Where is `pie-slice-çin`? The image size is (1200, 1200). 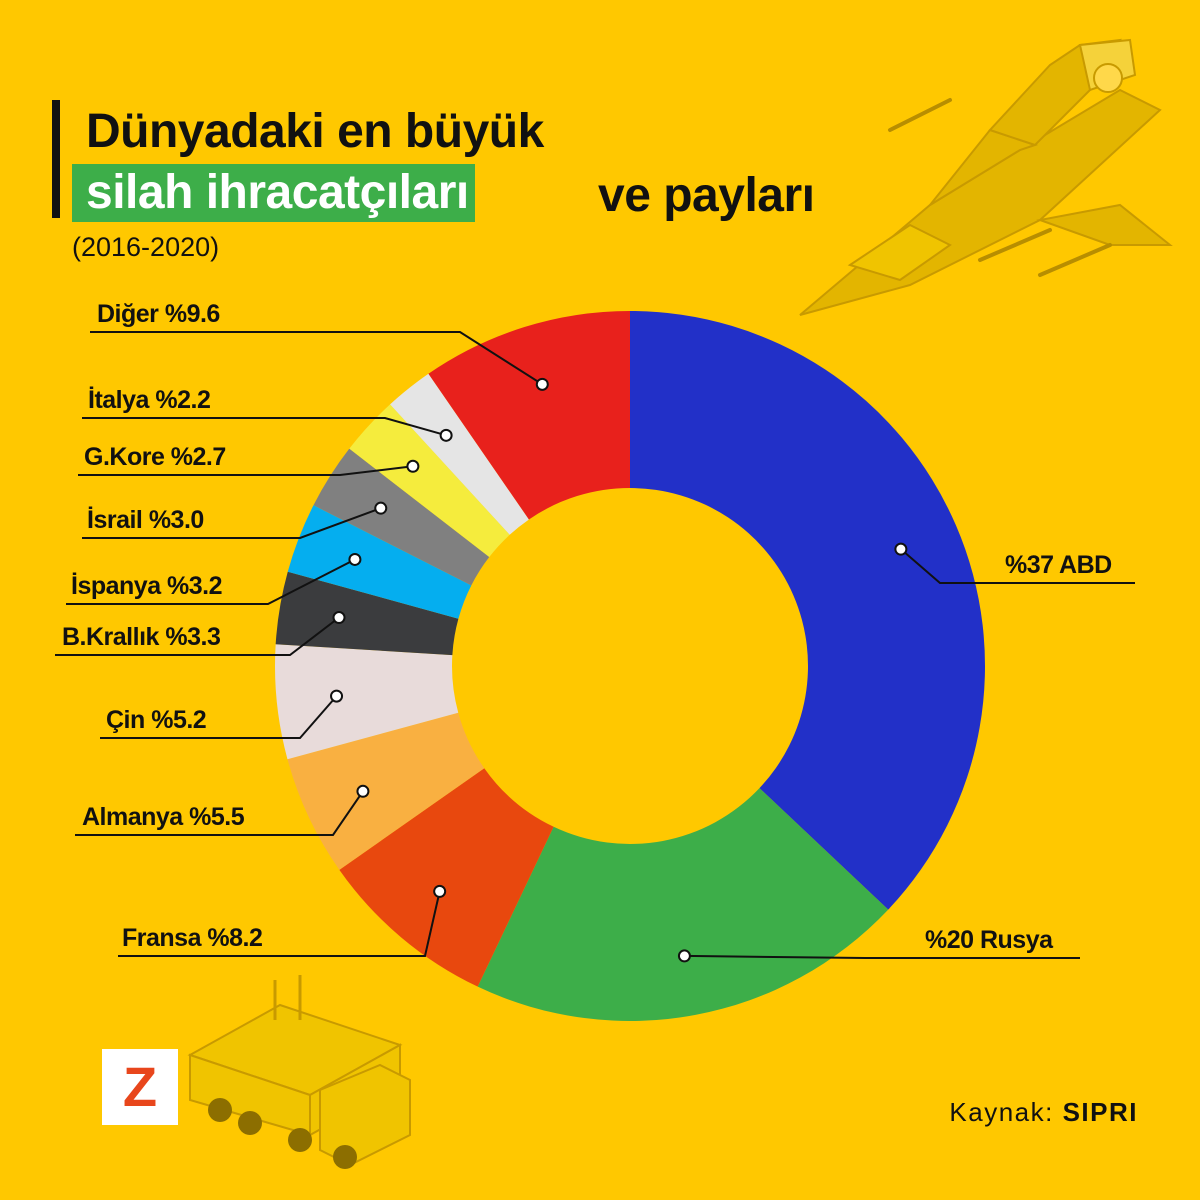
pie-slice-çin is located at coordinates (367, 702).